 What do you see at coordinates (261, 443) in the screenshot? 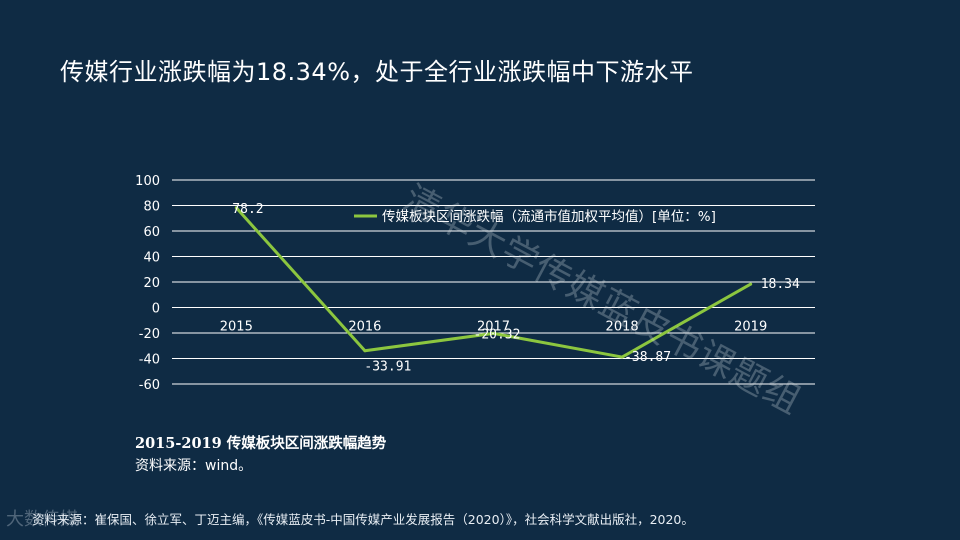
I see `chart-caption: 2015-2019 传媒板块区间涨跌幅趋势` at bounding box center [261, 443].